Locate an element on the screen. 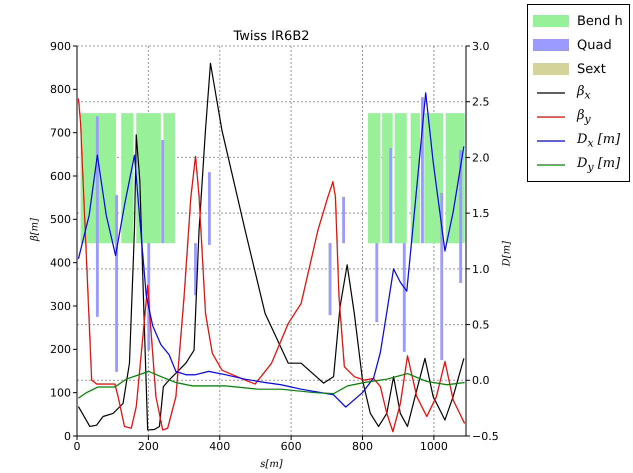 This screenshot has width=633, height=473. legend-label: Bend h is located at coordinates (600, 21).